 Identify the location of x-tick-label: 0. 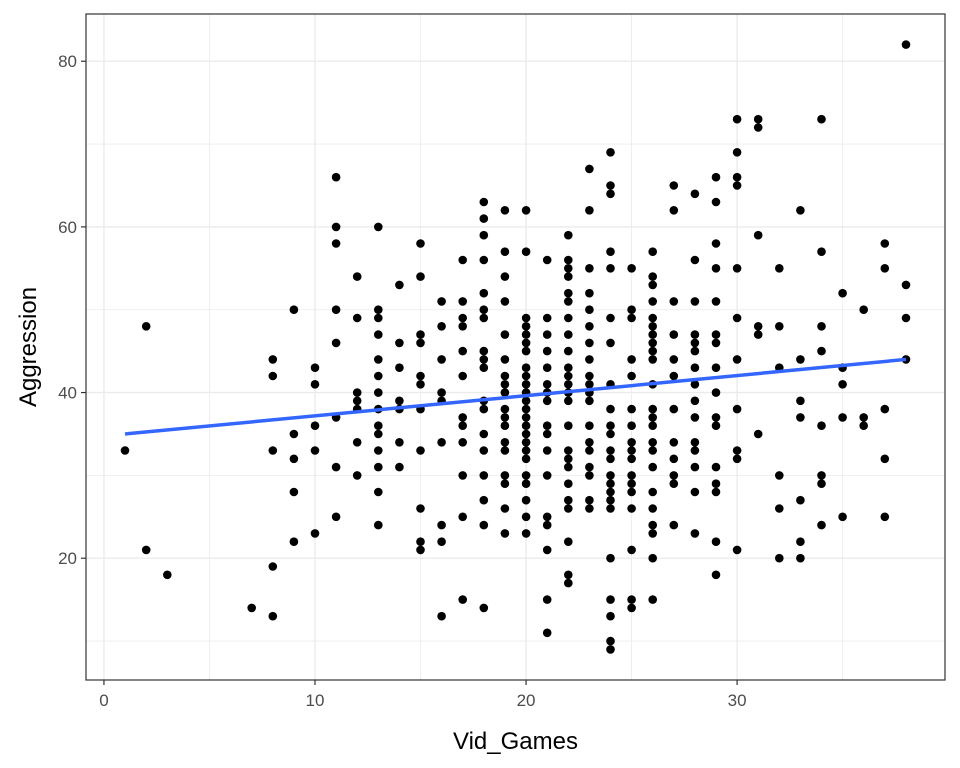
(103, 700).